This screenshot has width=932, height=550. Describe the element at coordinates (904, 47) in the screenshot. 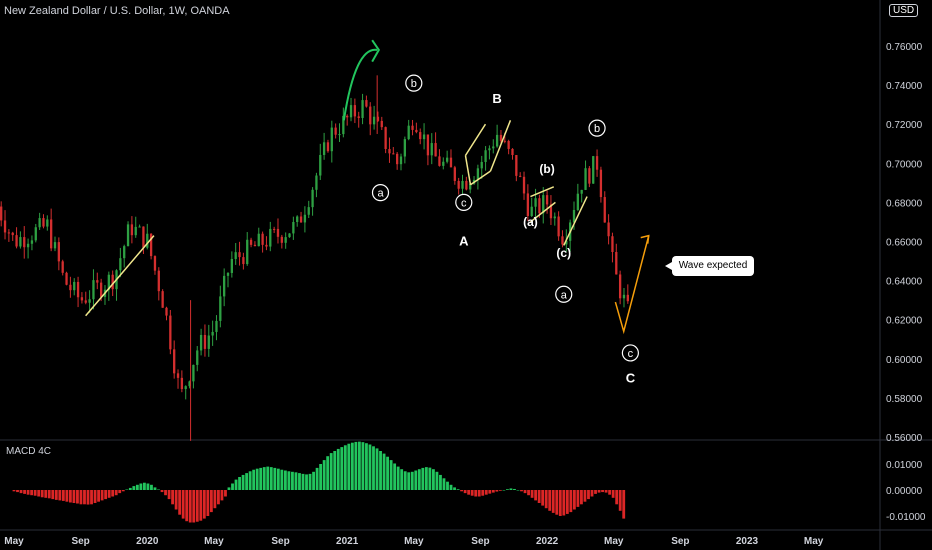

I see `price-tick-label: 0.76000` at that location.